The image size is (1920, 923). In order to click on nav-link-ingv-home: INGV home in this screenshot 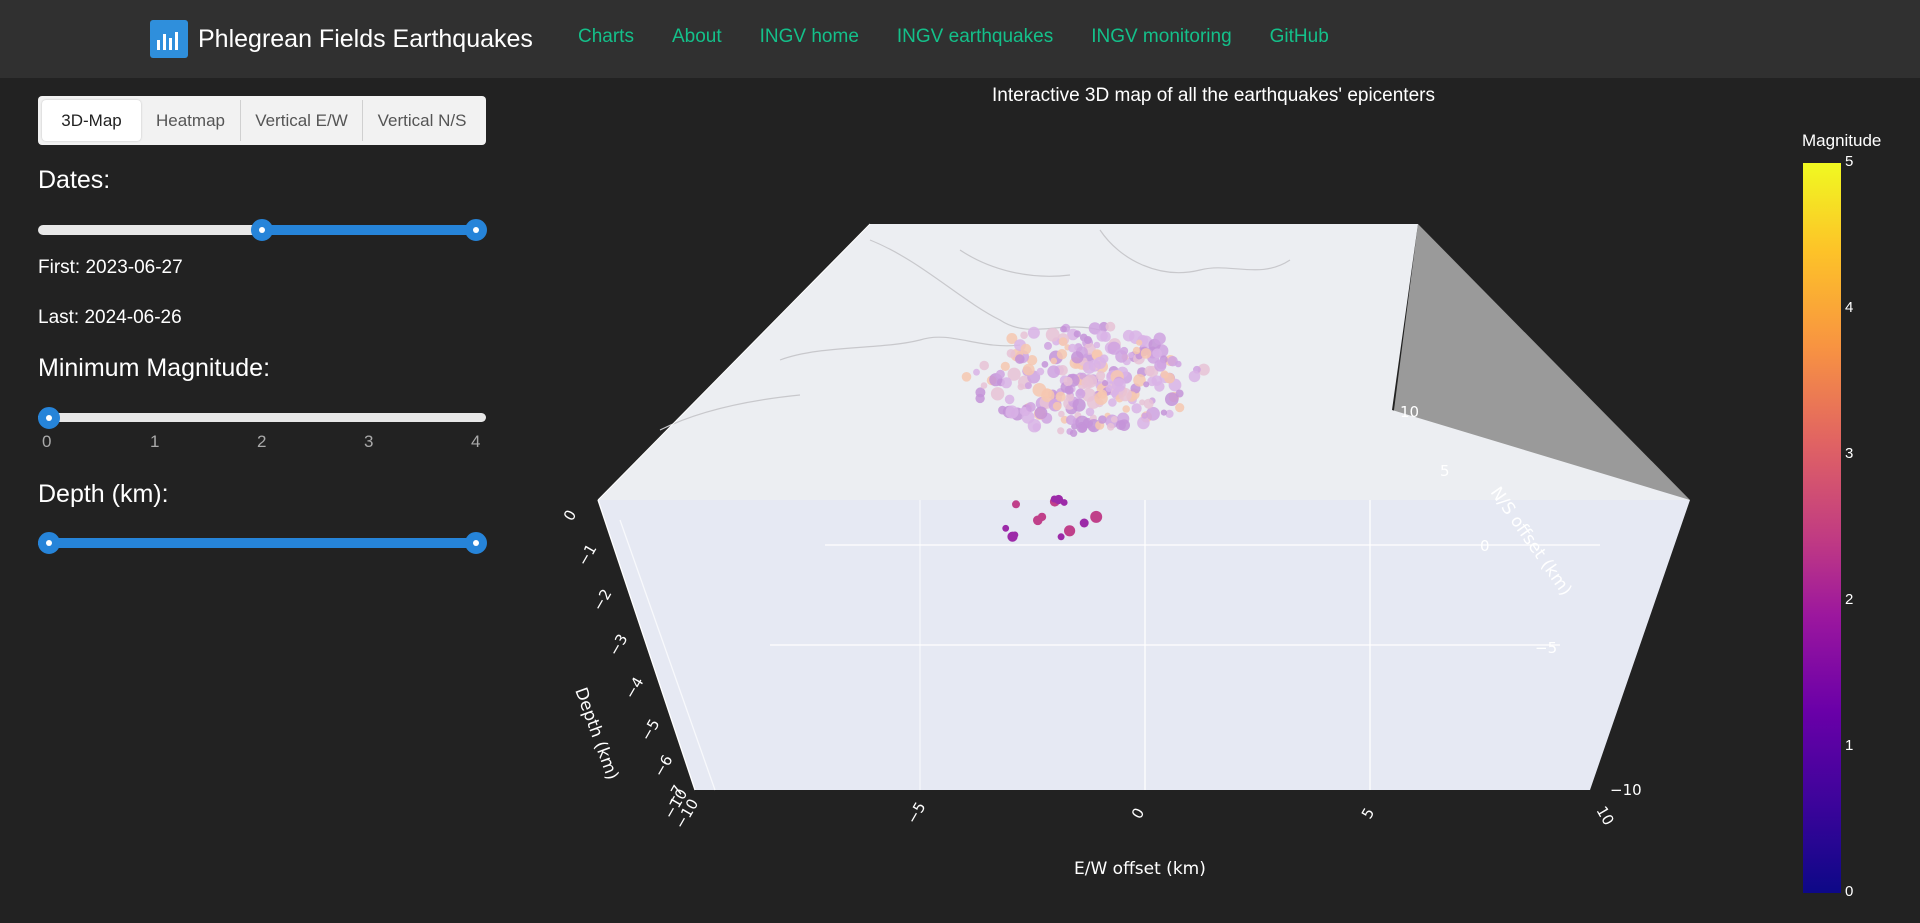, I will do `click(809, 36)`.